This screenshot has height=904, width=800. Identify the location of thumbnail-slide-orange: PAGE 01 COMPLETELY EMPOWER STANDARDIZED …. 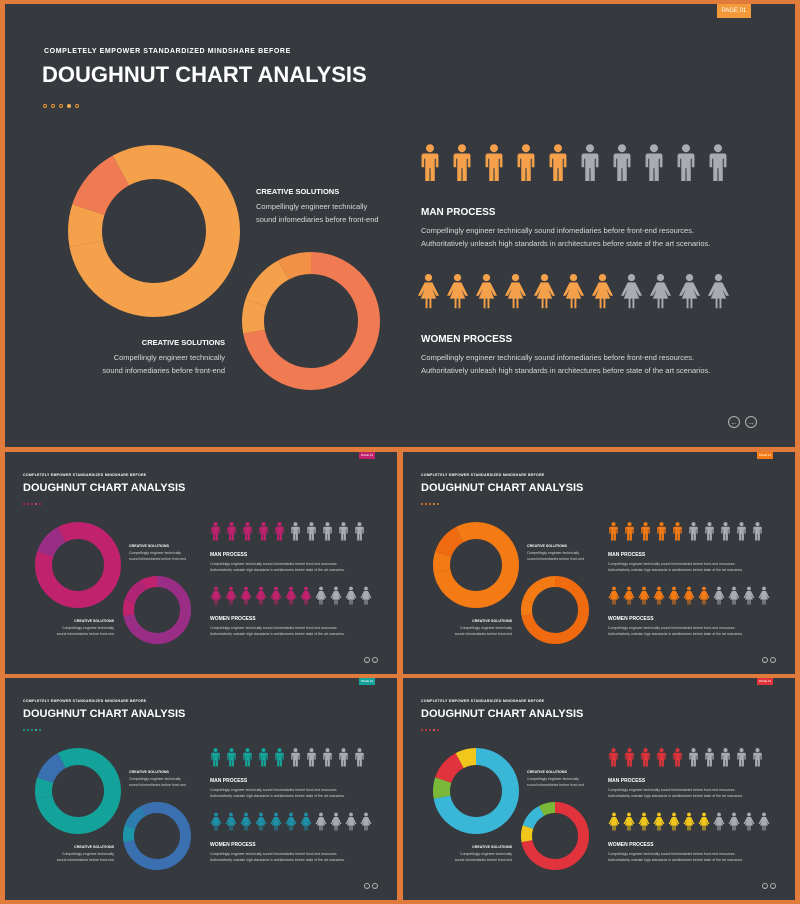
(599, 563).